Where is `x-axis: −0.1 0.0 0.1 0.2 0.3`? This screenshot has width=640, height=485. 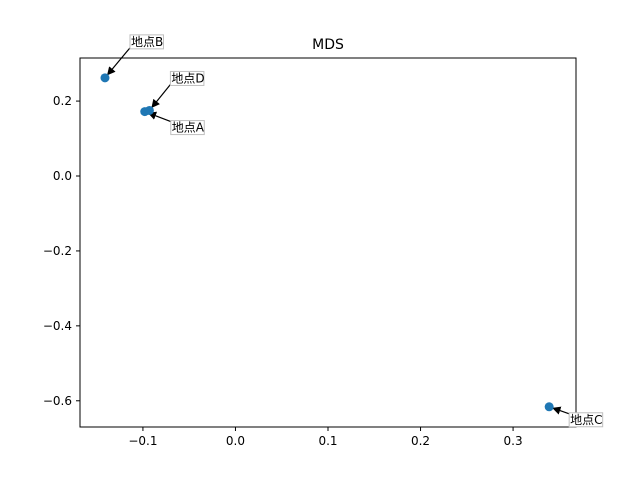 x-axis: −0.1 0.0 0.1 0.2 0.3 is located at coordinates (325, 437).